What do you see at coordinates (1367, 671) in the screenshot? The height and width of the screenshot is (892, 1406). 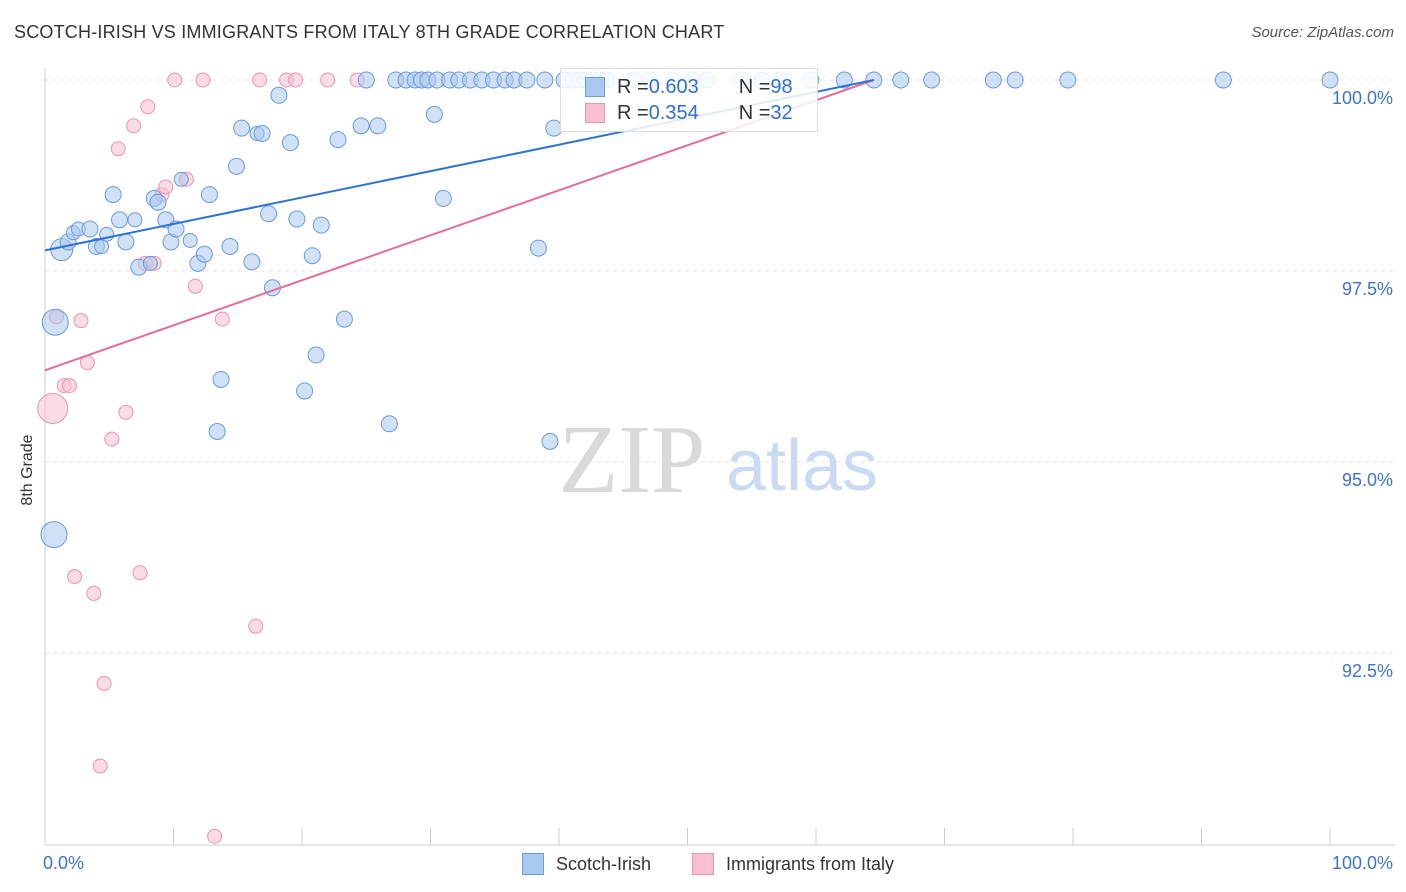 I see `y-tick-label: 92.5%` at bounding box center [1367, 671].